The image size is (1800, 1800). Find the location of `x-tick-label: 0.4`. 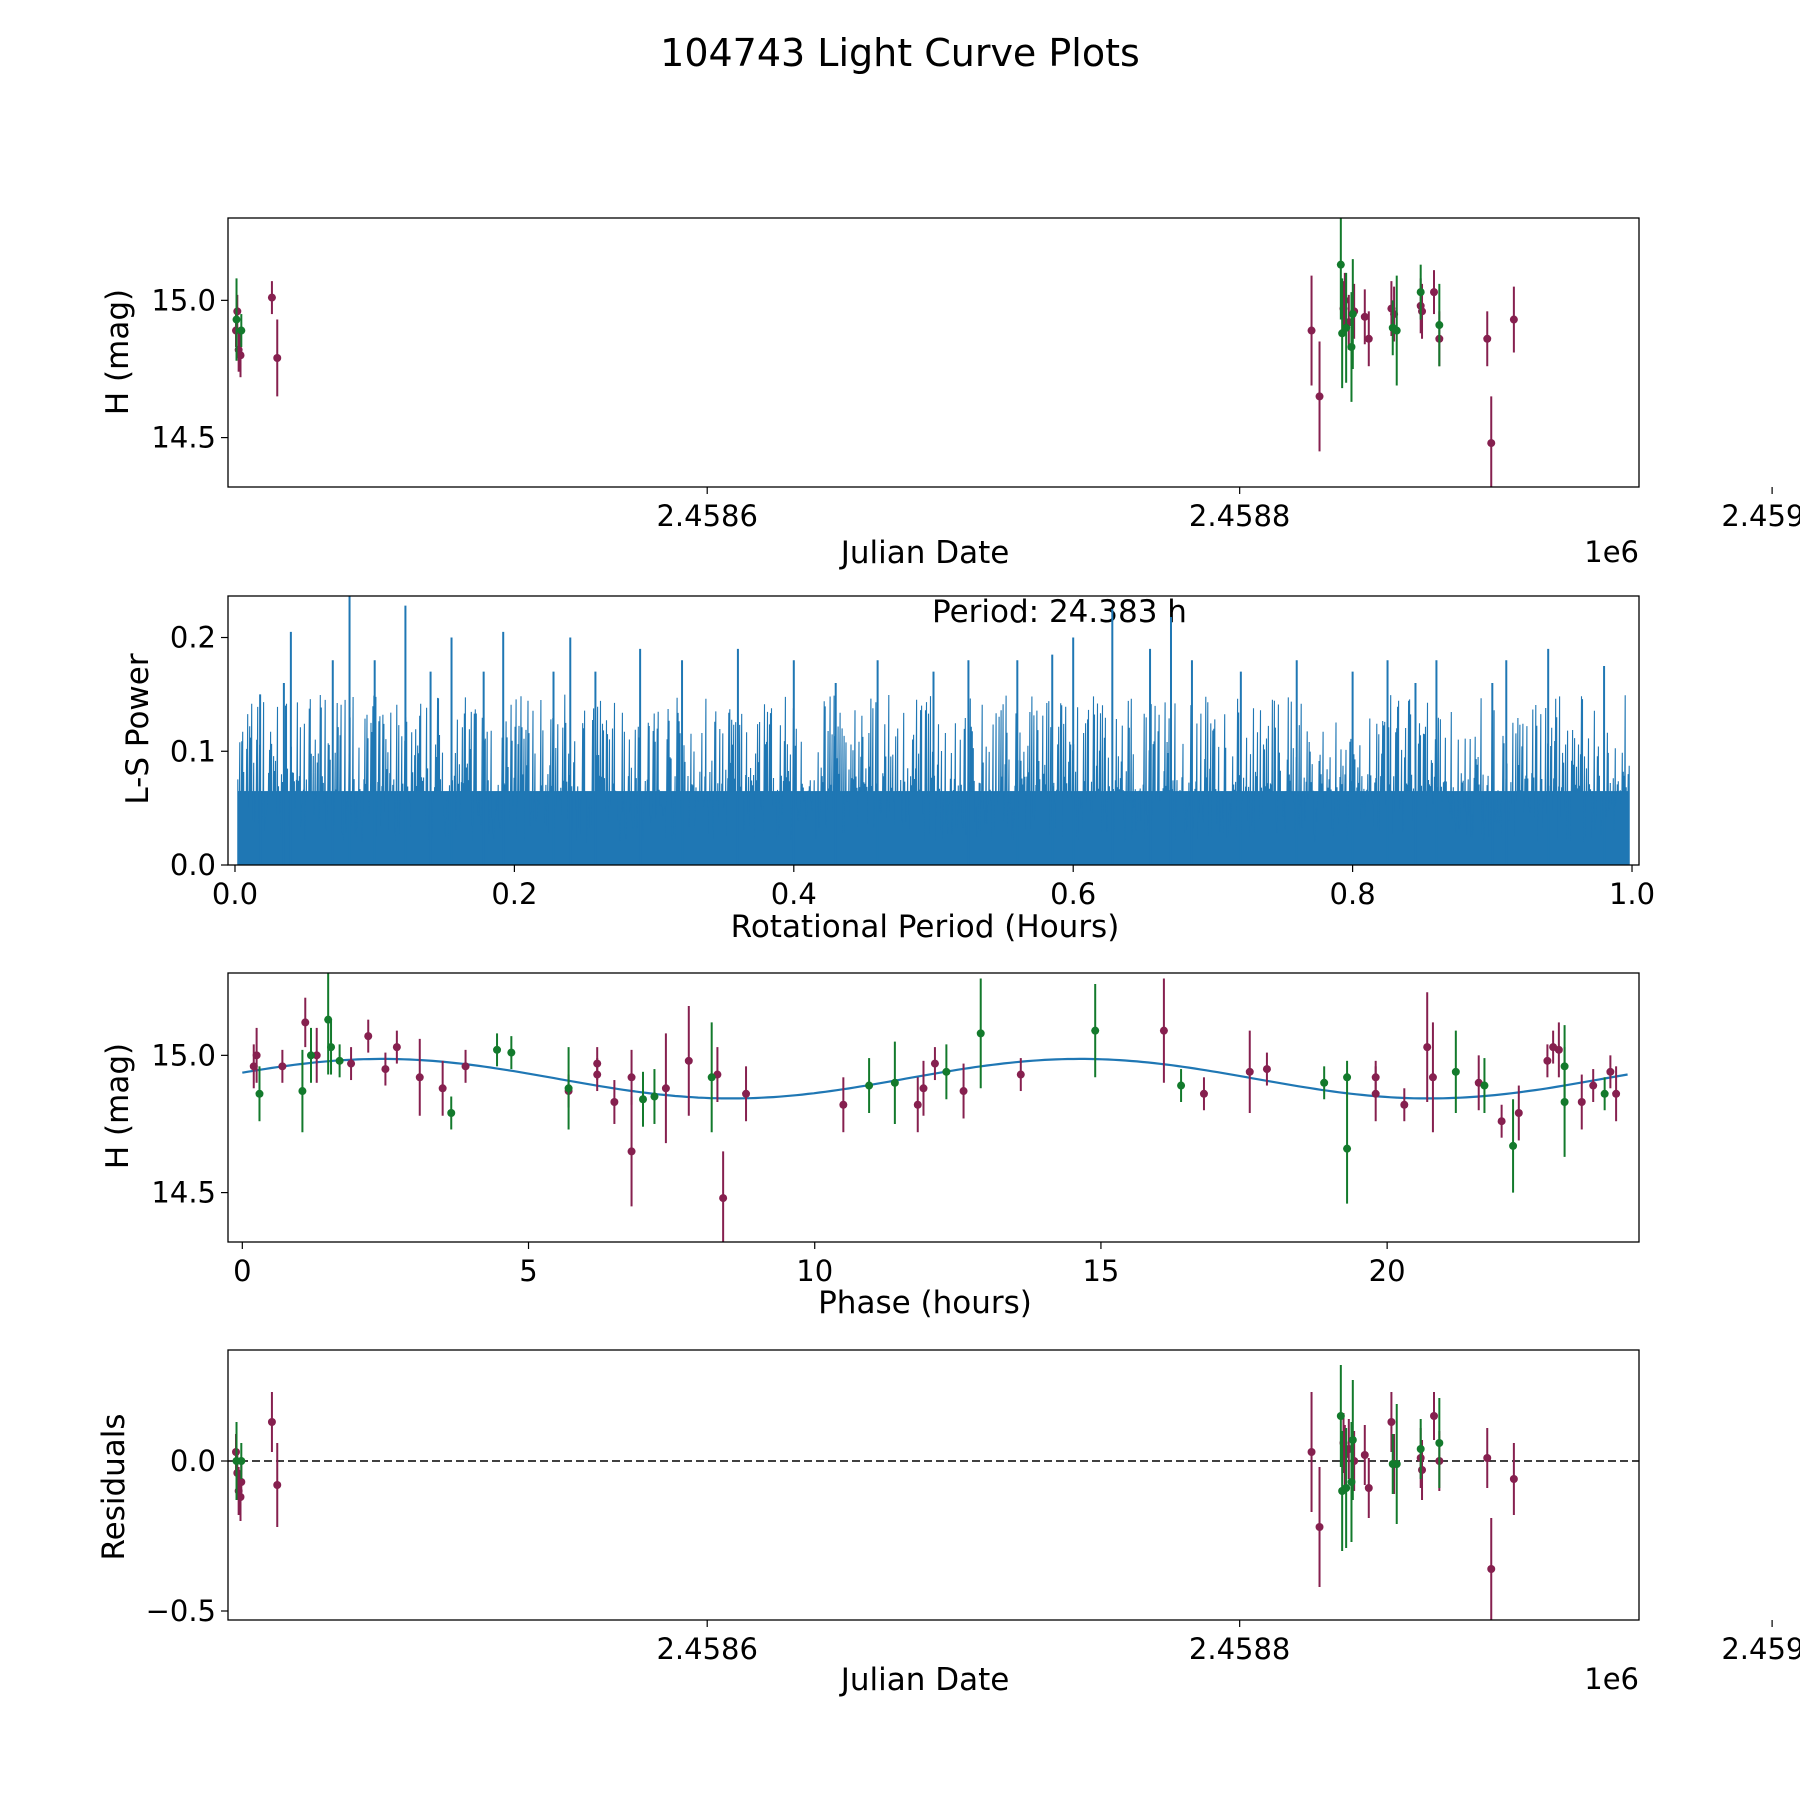

x-tick-label: 0.4 is located at coordinates (794, 894).